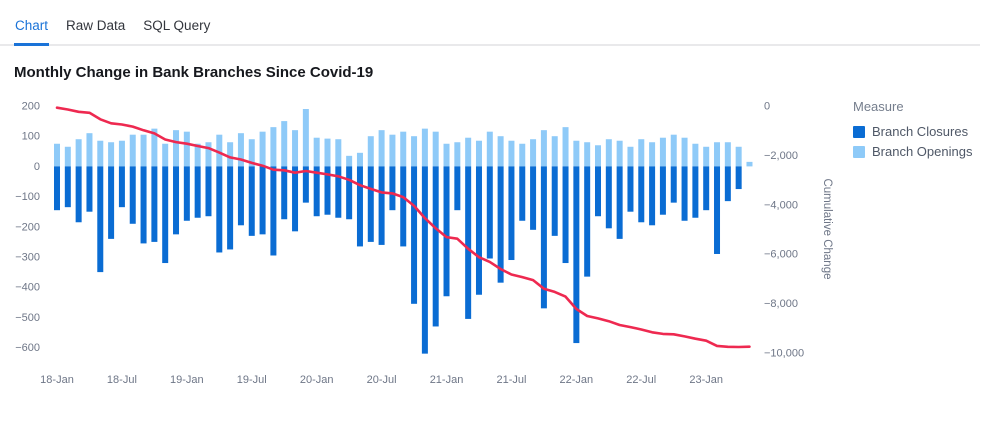 The height and width of the screenshot is (422, 997). What do you see at coordinates (177, 25) in the screenshot?
I see `tab-sql-query: SQL Query` at bounding box center [177, 25].